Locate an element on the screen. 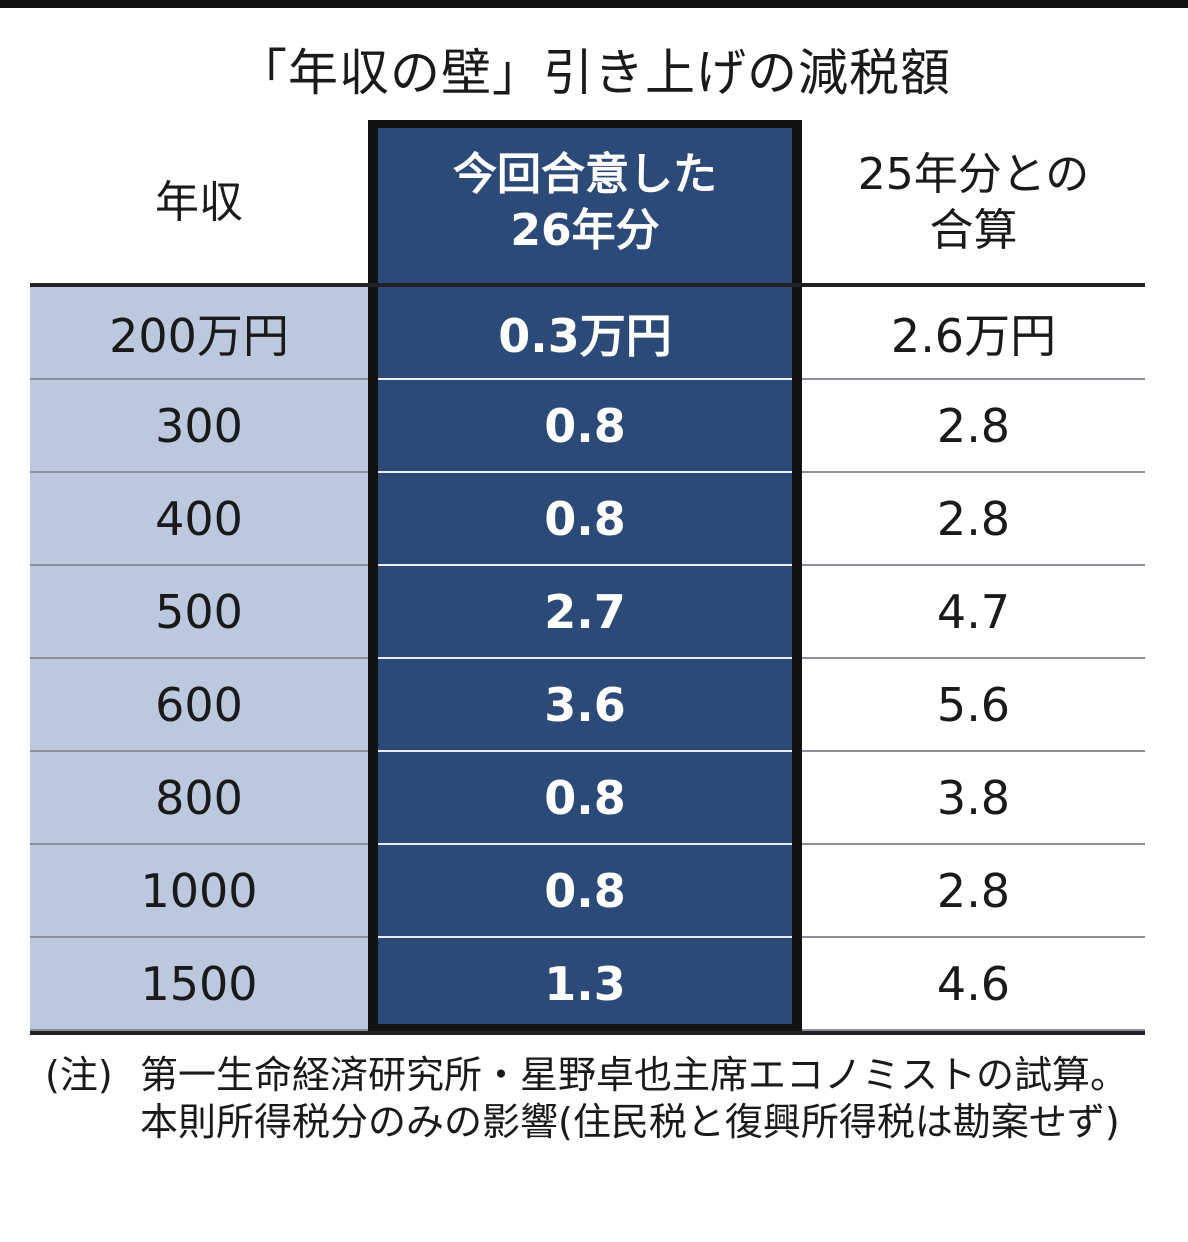 This screenshot has height=1242, width=1188. table-row: 200万円 0.3万円 2.6万円 is located at coordinates (587, 333).